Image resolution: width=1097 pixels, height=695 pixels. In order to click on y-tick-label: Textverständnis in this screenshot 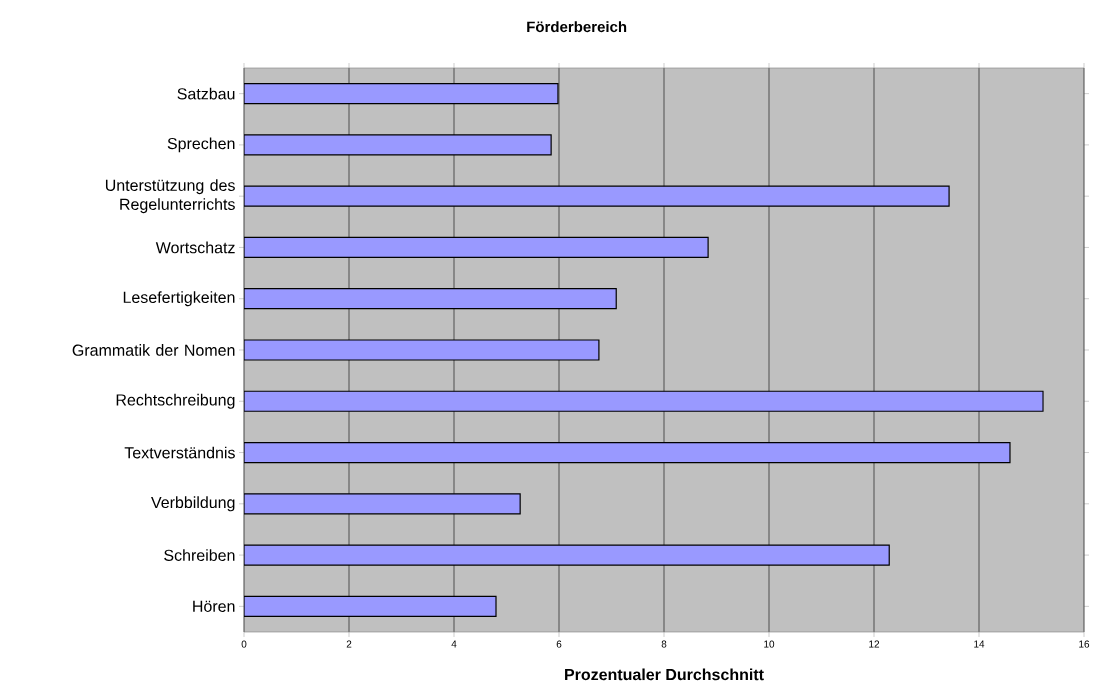, I will do `click(179, 452)`.